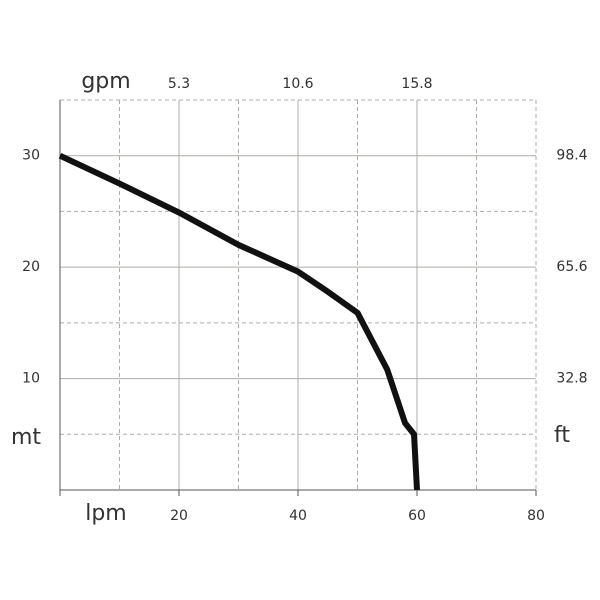 The width and height of the screenshot is (600, 600). Describe the element at coordinates (416, 84) in the screenshot. I see `x2-tick-label: 15.8` at that location.